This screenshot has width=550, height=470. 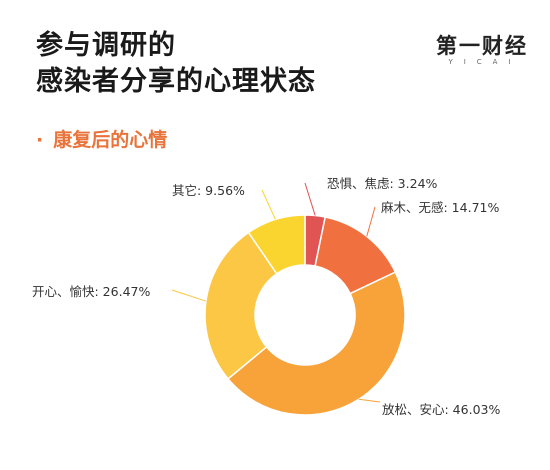 I want to click on yicai-logo: 第一财经 YICAI, so click(x=482, y=50).